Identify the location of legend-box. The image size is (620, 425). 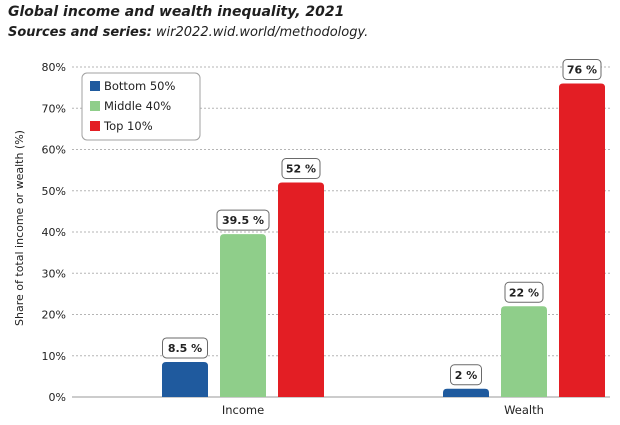
(141, 106).